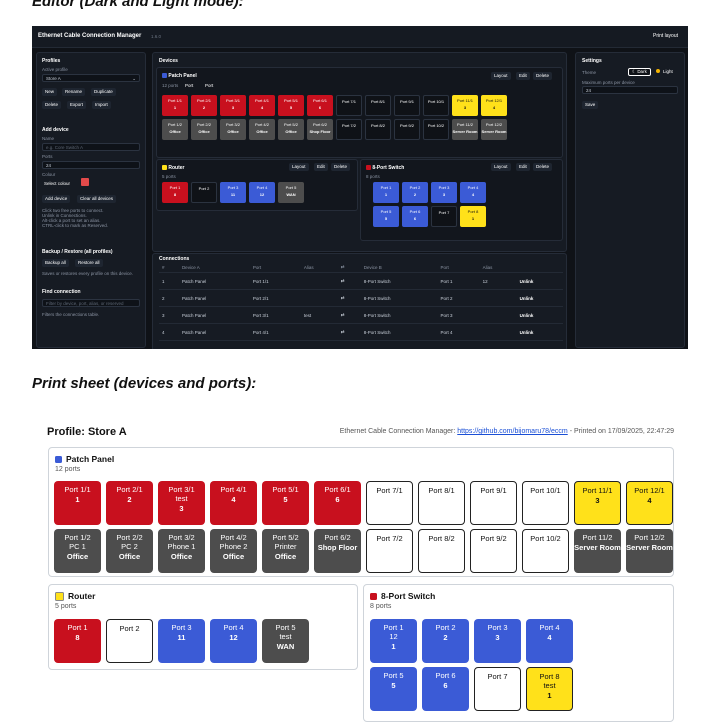  What do you see at coordinates (349, 129) in the screenshot?
I see `port-button: Port 7/2` at bounding box center [349, 129].